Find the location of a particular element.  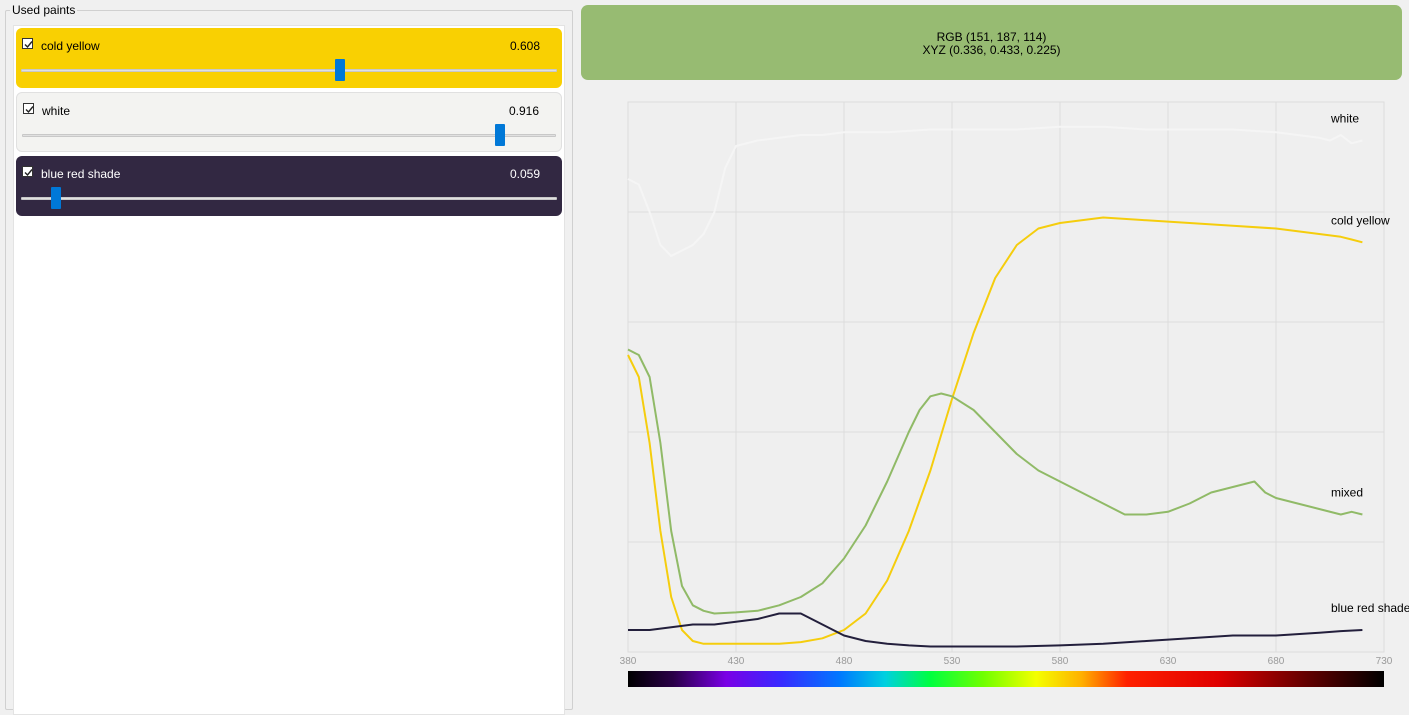

paint-checkbox-cold-yellow is located at coordinates (27, 43).